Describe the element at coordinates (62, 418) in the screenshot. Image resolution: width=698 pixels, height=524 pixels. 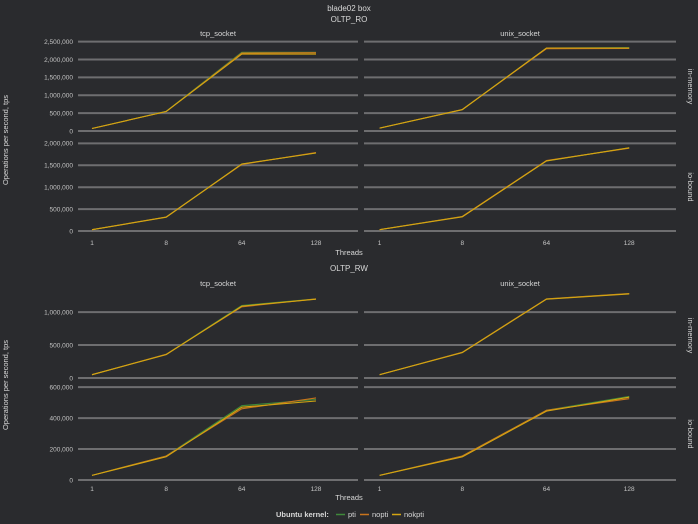
I see `y-tick-label: 400,000` at that location.